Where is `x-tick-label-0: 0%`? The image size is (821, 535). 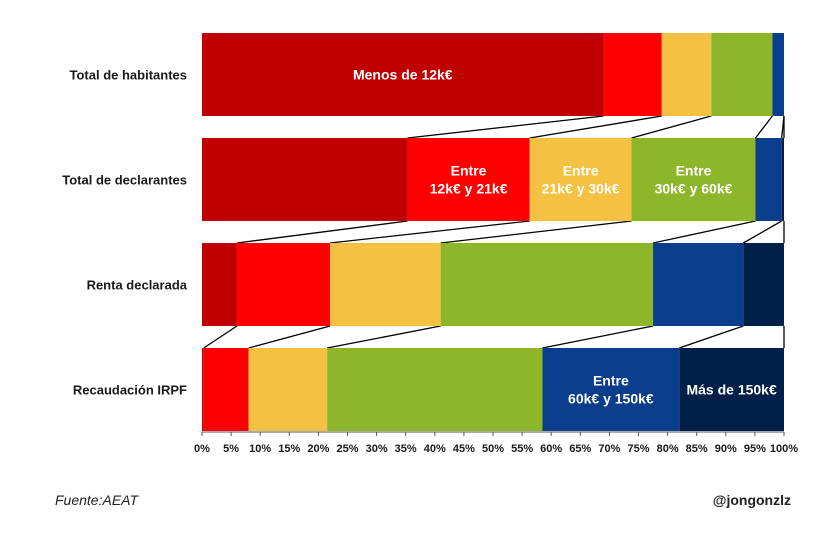
x-tick-label-0: 0% is located at coordinates (202, 449).